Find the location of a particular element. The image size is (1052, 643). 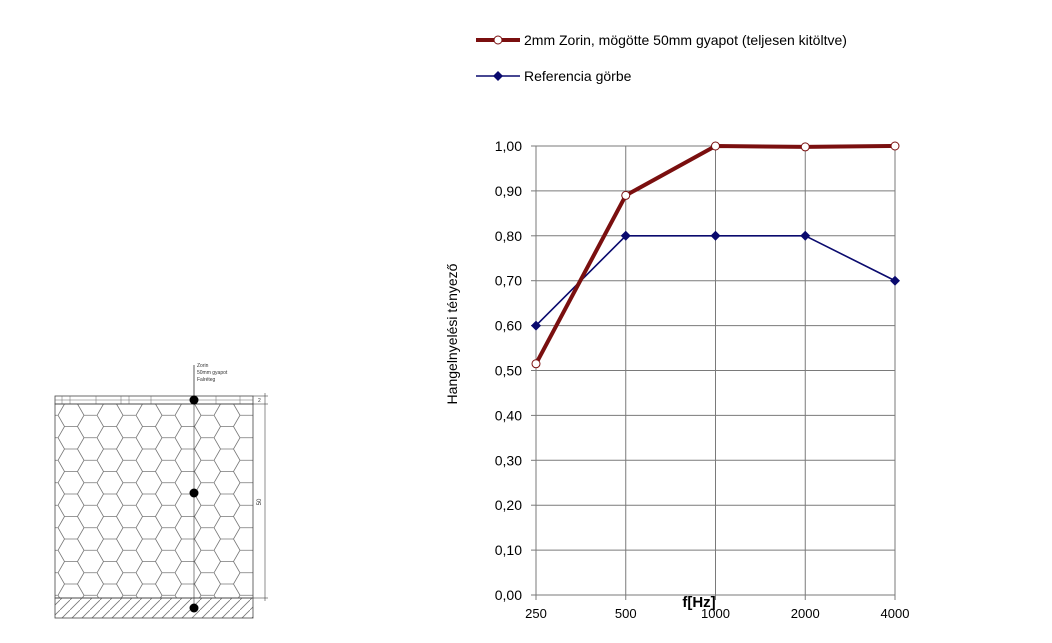

callout-label-fal: Falréteg is located at coordinates (206, 380).